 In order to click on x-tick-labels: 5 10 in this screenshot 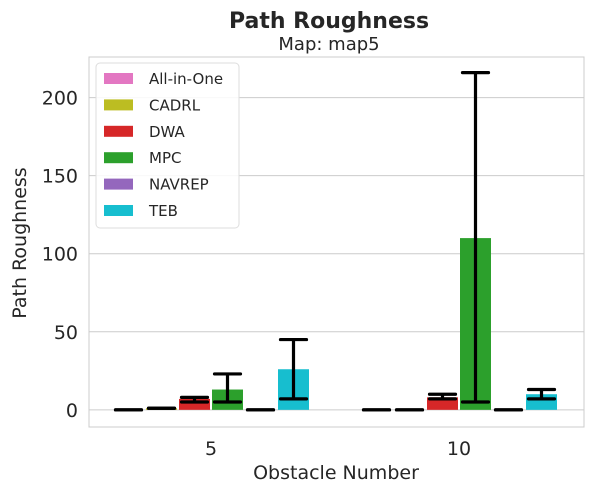, I will do `click(338, 449)`.